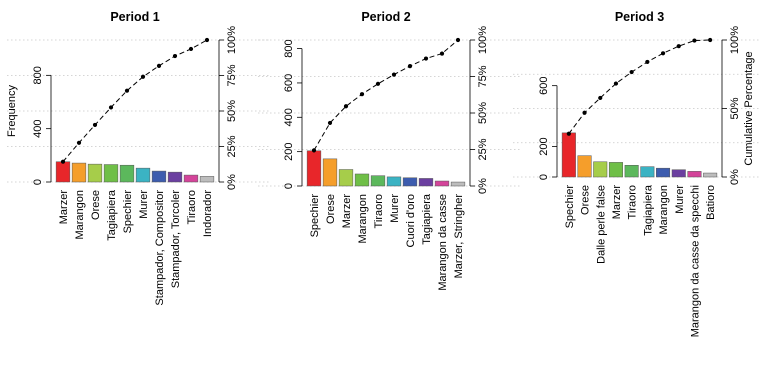 The image size is (759, 377). I want to click on category-label: Batioro, so click(711, 202).